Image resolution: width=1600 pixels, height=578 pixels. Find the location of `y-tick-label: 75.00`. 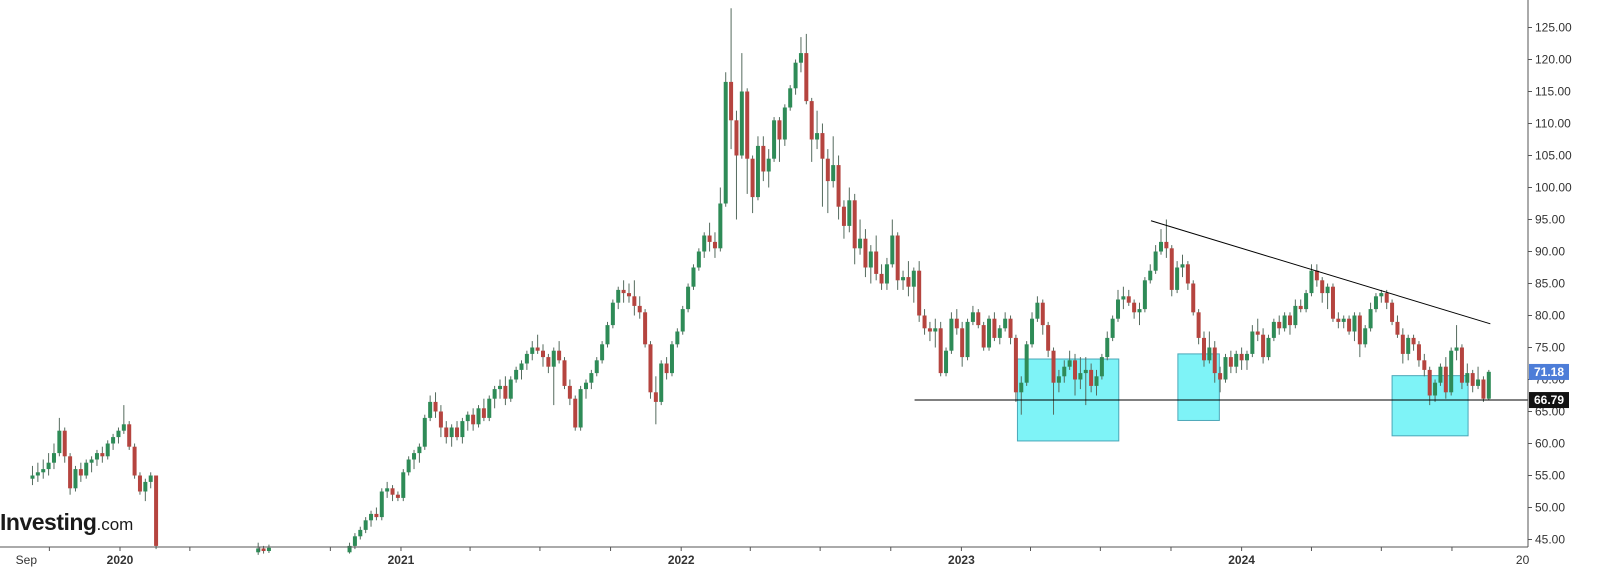

y-tick-label: 75.00 is located at coordinates (1550, 348).